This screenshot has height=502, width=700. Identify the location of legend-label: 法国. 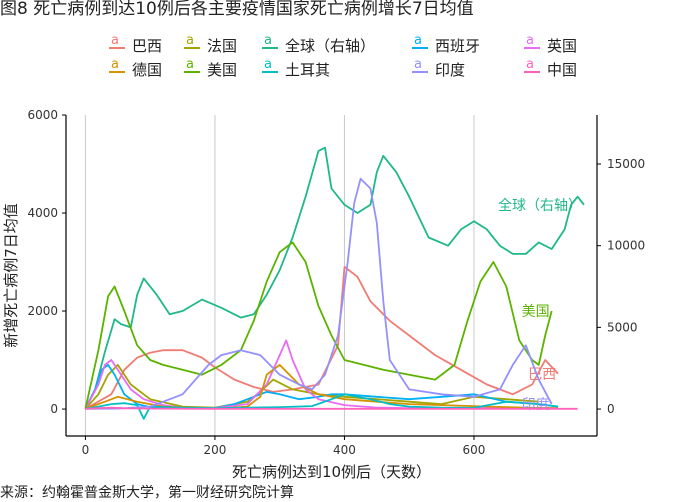
(222, 45).